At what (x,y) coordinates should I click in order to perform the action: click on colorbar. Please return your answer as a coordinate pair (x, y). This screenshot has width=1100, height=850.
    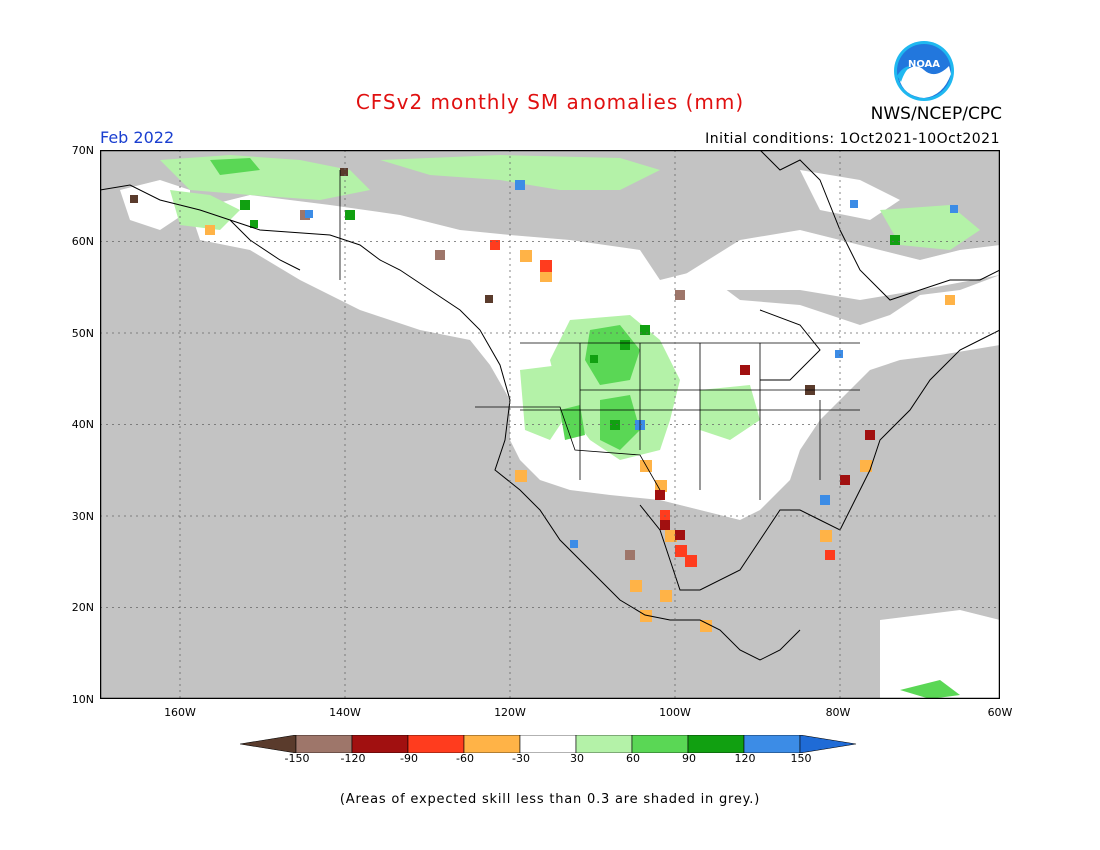
    Looking at the image, I should click on (548, 744).